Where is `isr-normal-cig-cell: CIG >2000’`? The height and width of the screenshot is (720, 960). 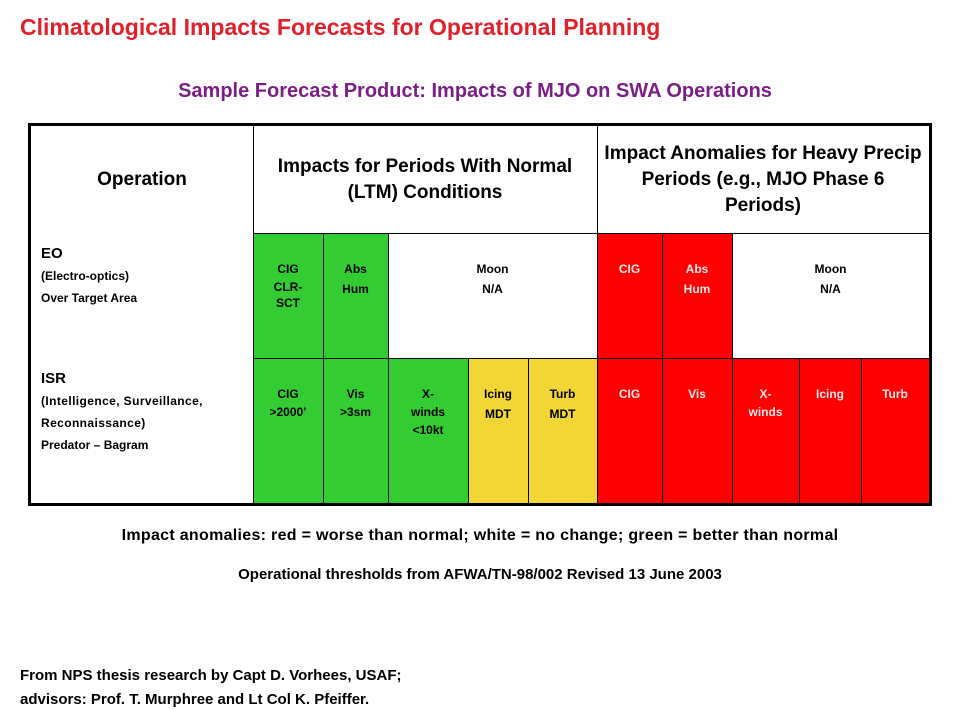
isr-normal-cig-cell: CIG >2000’ is located at coordinates (288, 430).